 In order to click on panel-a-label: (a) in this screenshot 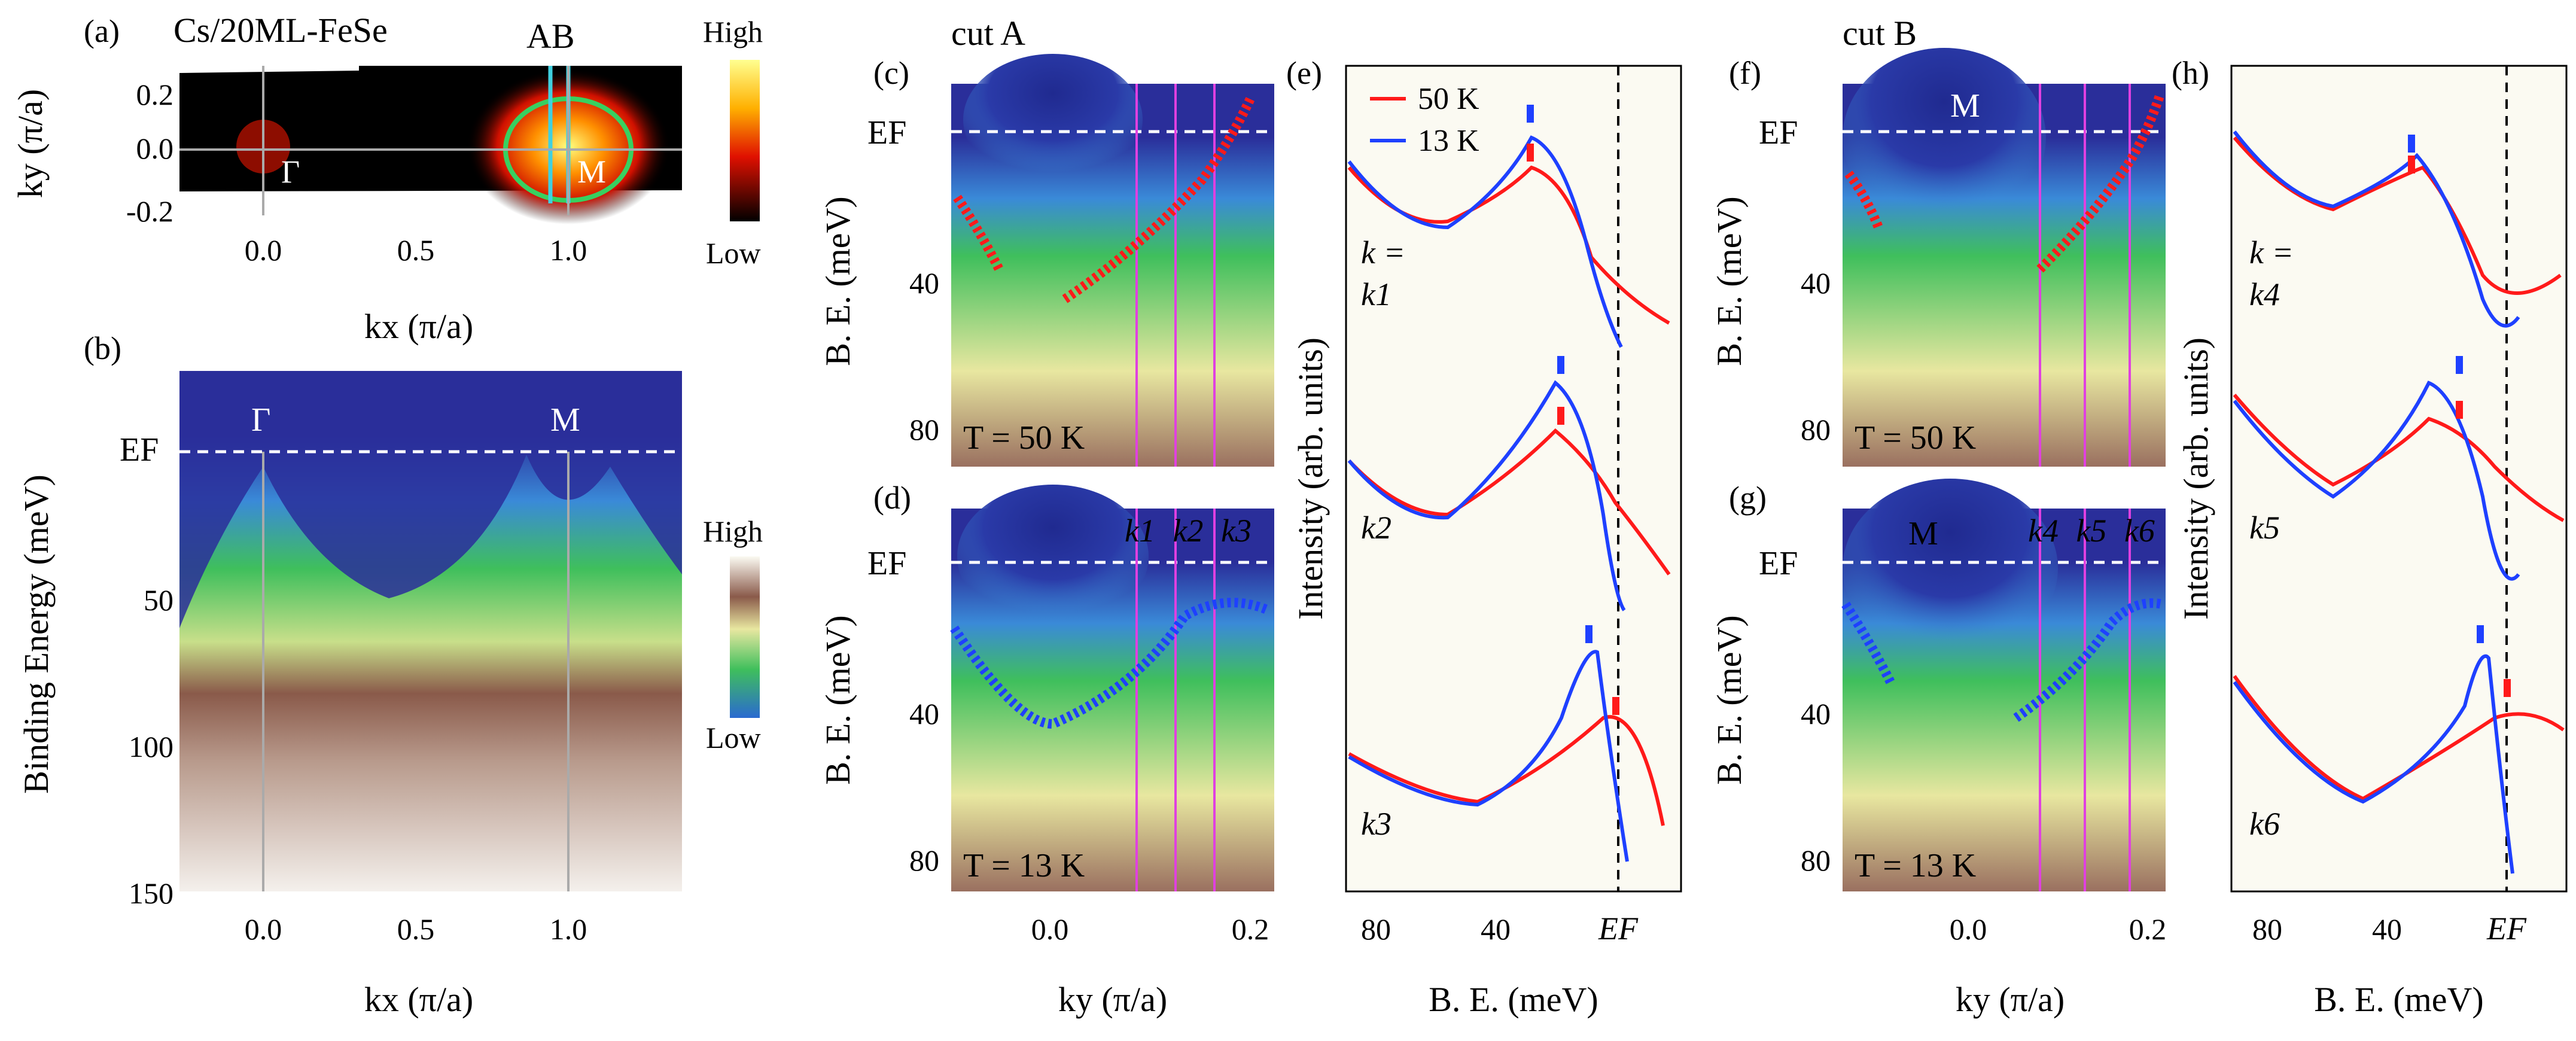, I will do `click(102, 31)`.